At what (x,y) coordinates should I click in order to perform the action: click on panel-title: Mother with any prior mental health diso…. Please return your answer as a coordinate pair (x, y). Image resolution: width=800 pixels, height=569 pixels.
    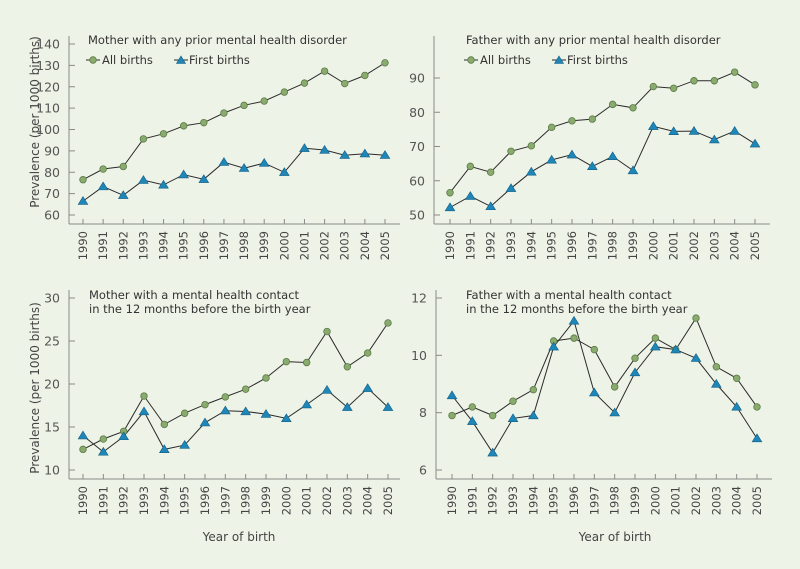
    Looking at the image, I should click on (217, 40).